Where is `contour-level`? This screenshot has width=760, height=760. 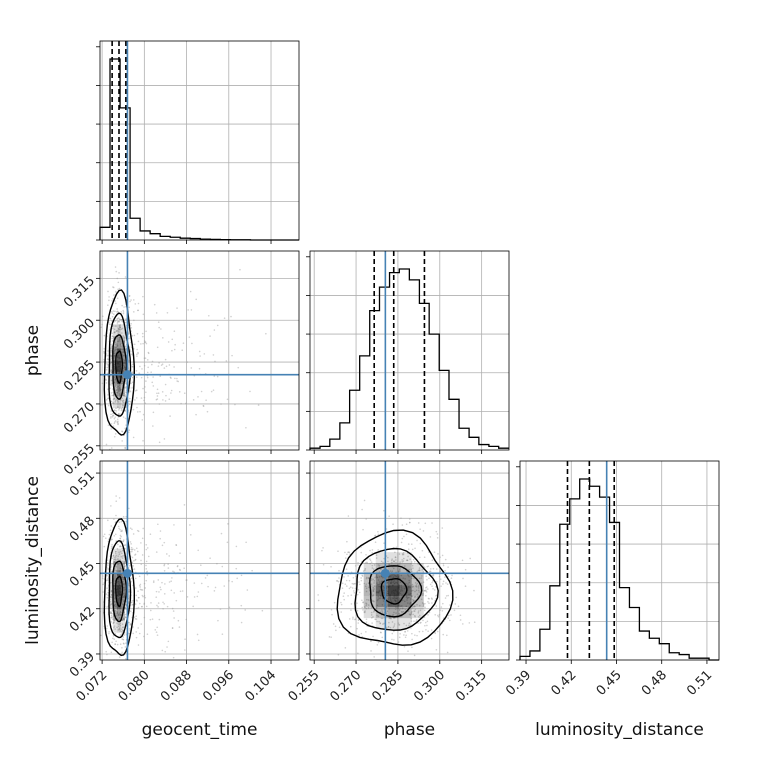 contour-level is located at coordinates (120, 364).